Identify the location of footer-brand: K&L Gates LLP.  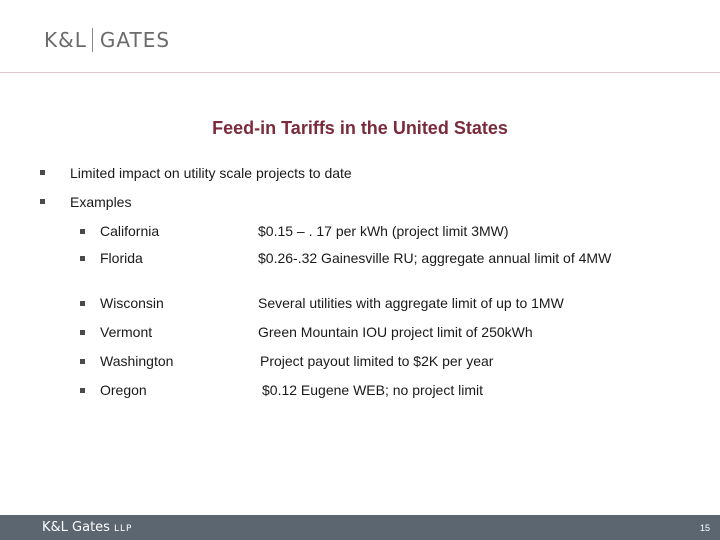
(87, 527).